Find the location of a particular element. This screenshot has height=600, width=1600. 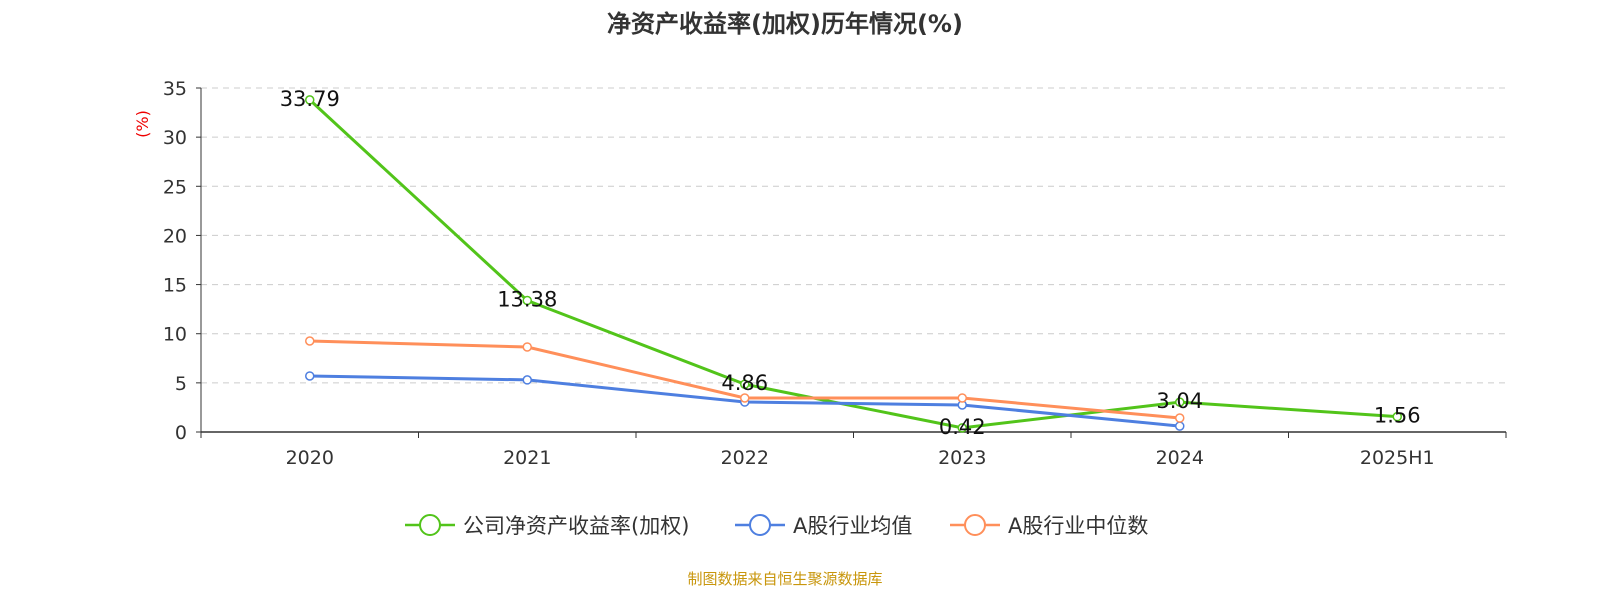

x-tick-label: 2021 is located at coordinates (527, 458).